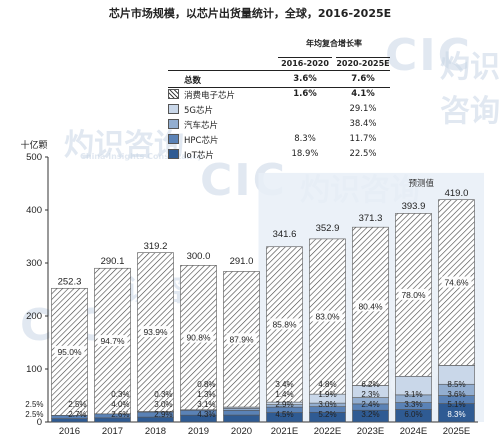 Image resolution: width=500 pixels, height=448 pixels. I want to click on segment-share-label: 2.6%, so click(120, 414).